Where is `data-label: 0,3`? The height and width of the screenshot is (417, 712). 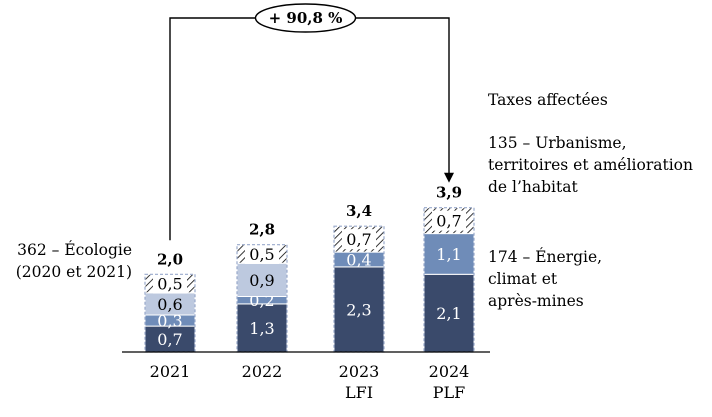 data-label: 0,3 is located at coordinates (169, 321).